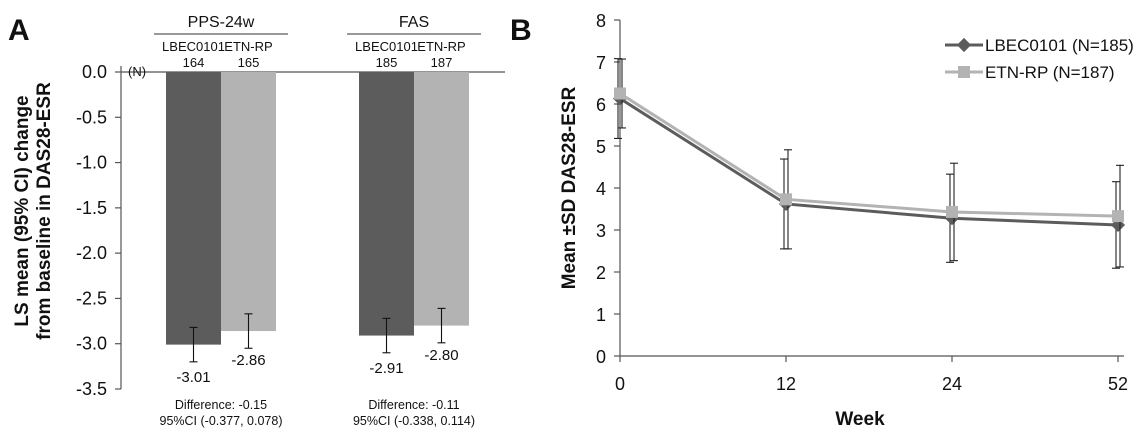  Describe the element at coordinates (91, 253) in the screenshot. I see `panel-a-y-tick-label: -2.0` at that location.